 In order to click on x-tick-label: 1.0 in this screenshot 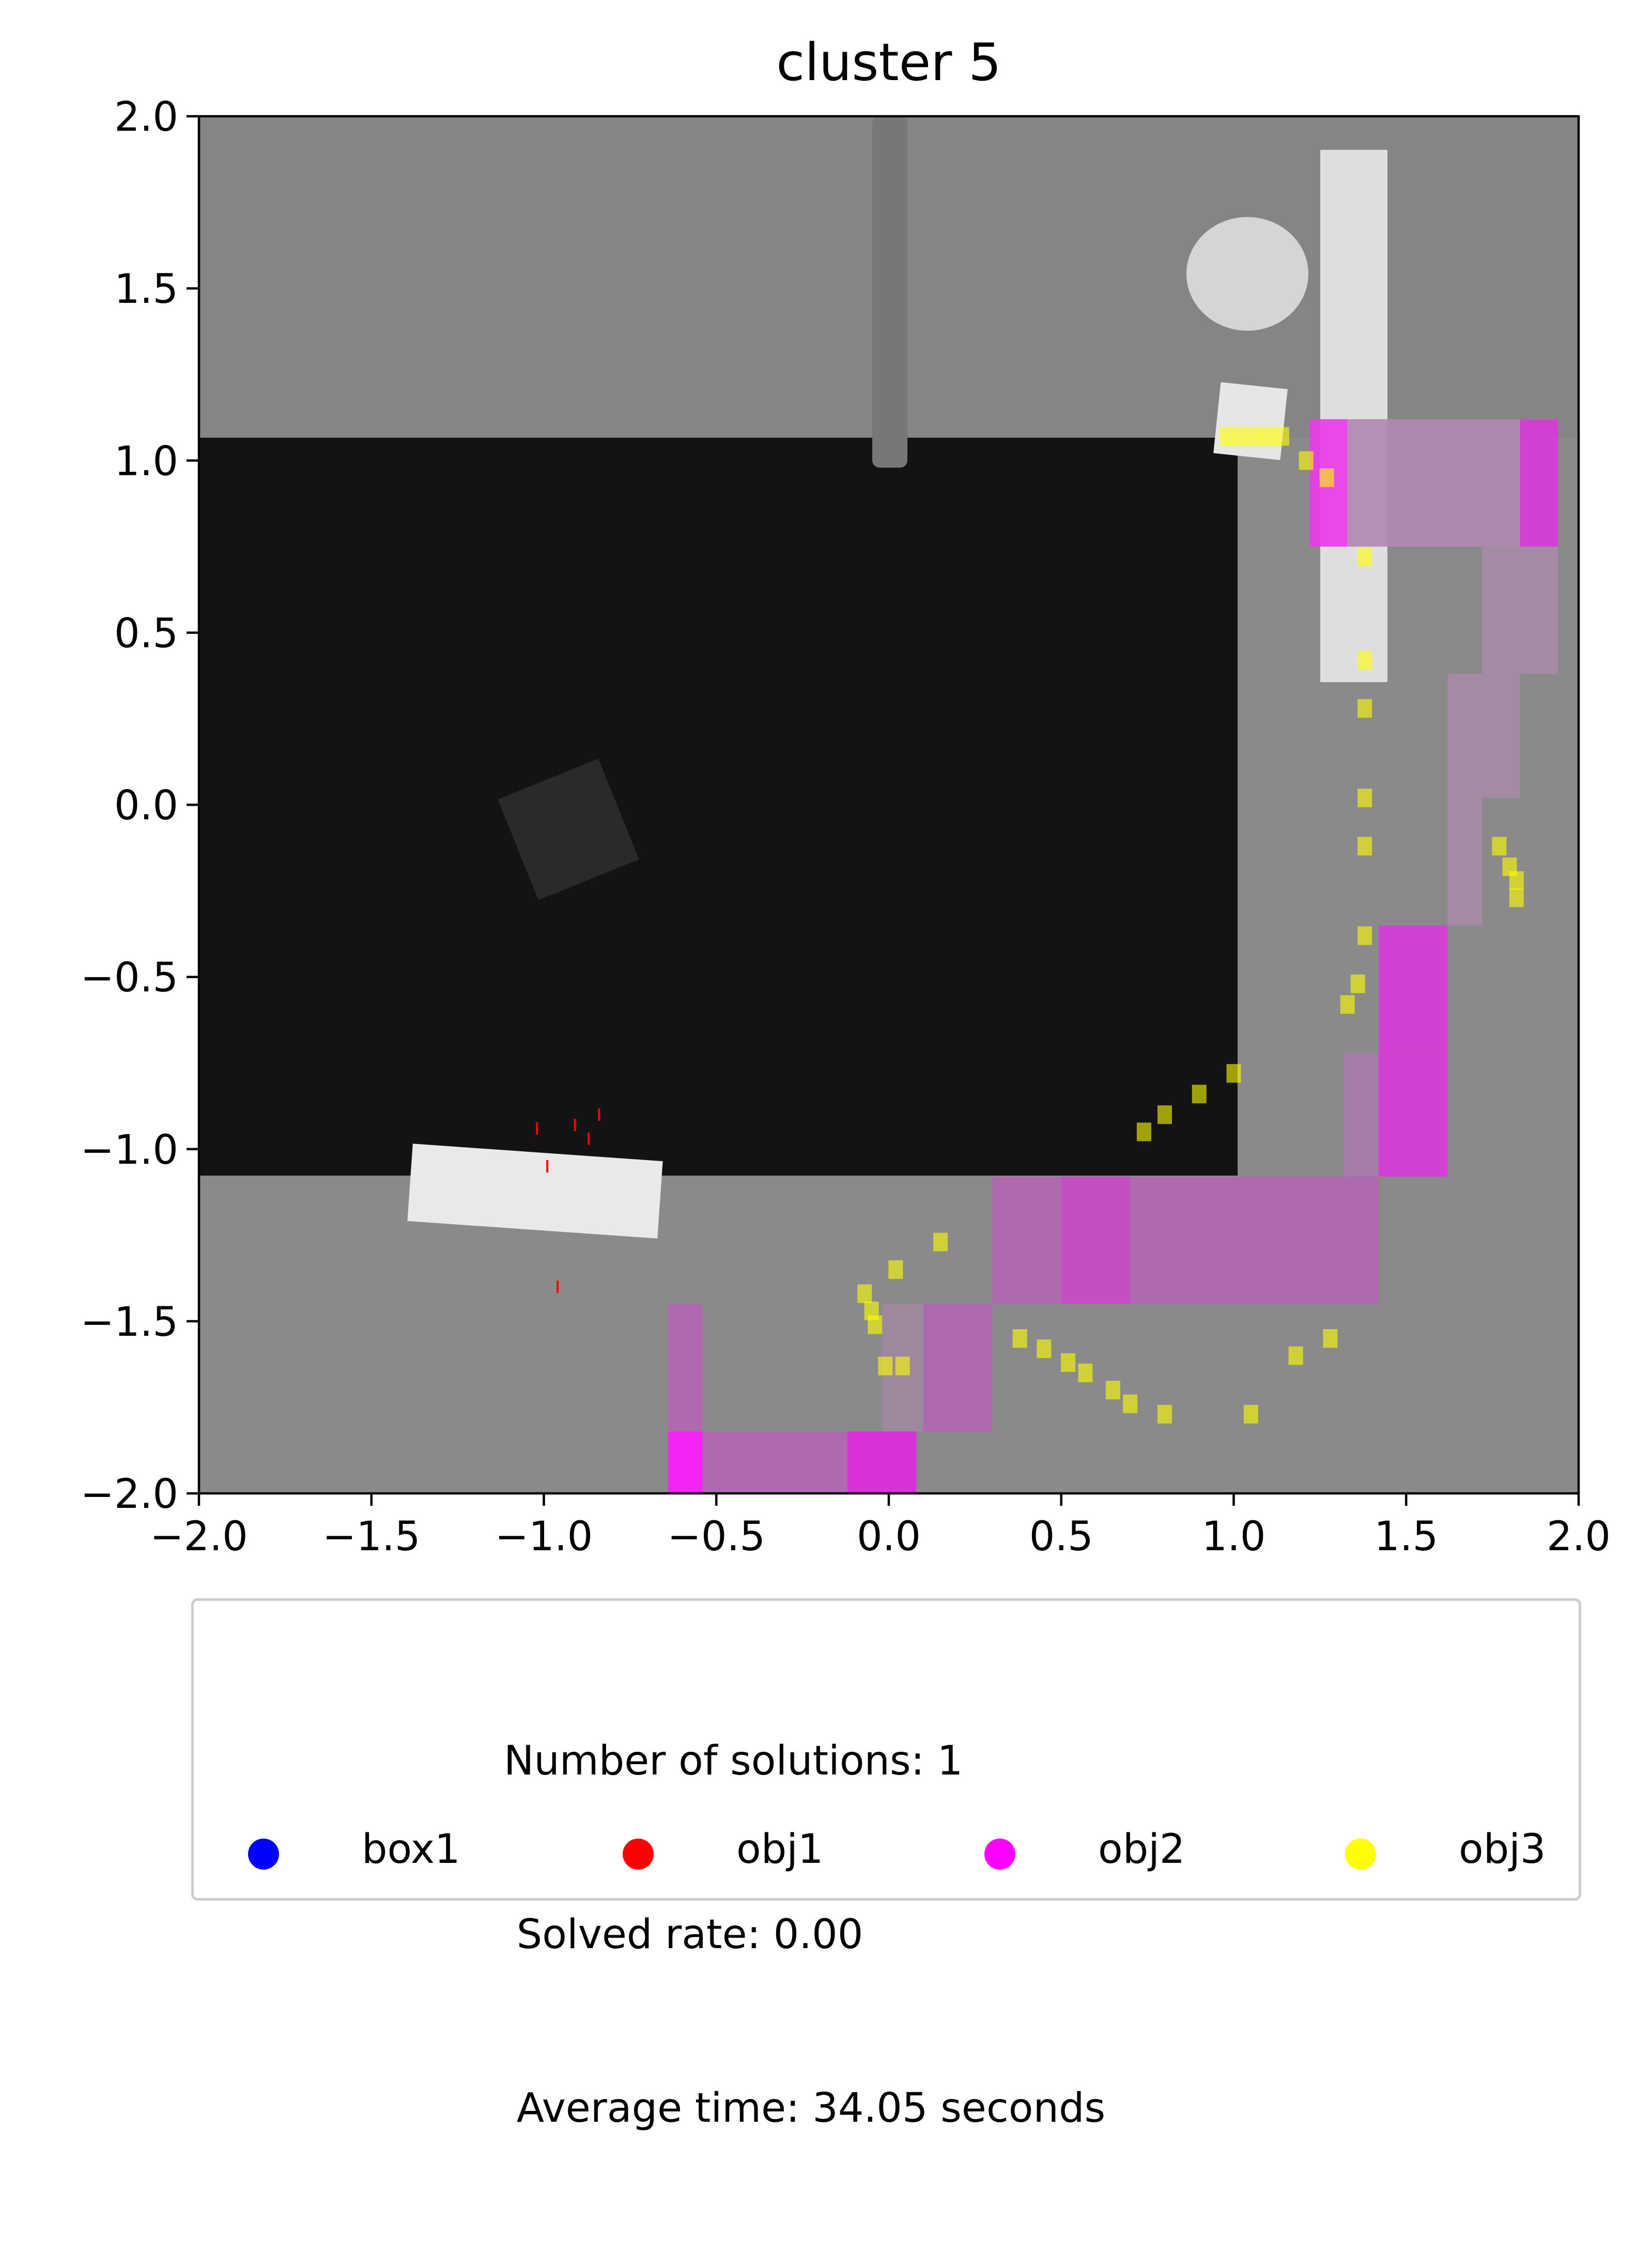, I will do `click(1233, 1537)`.